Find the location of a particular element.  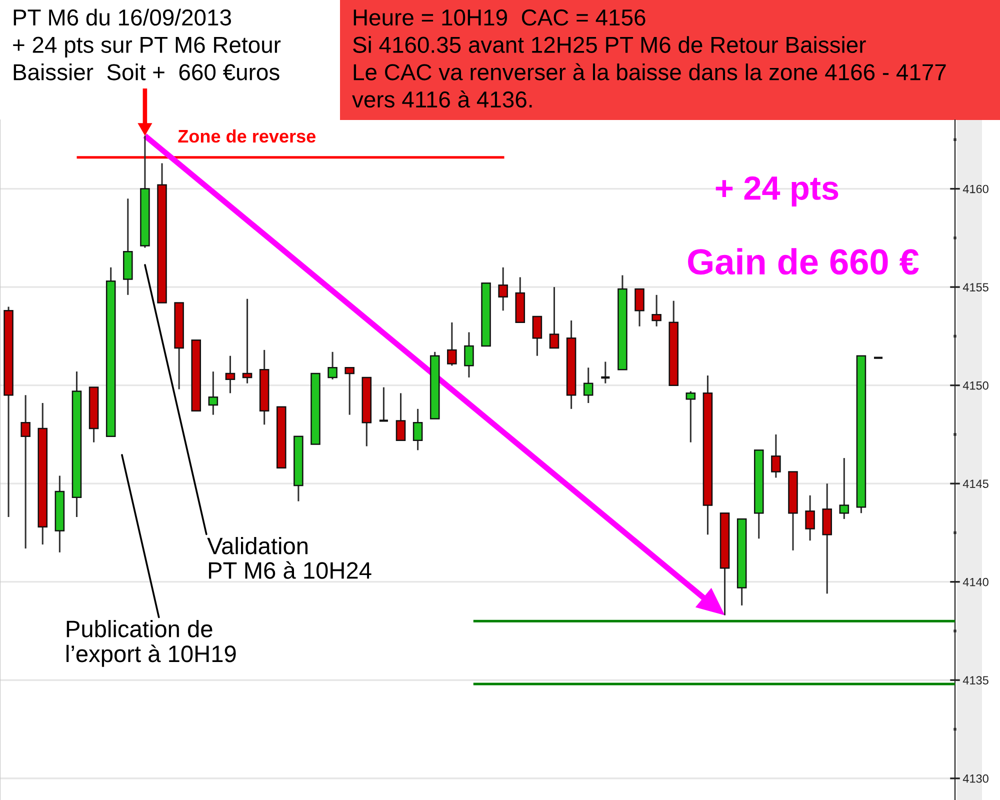

y-tick-label: 4130 is located at coordinates (975, 778).